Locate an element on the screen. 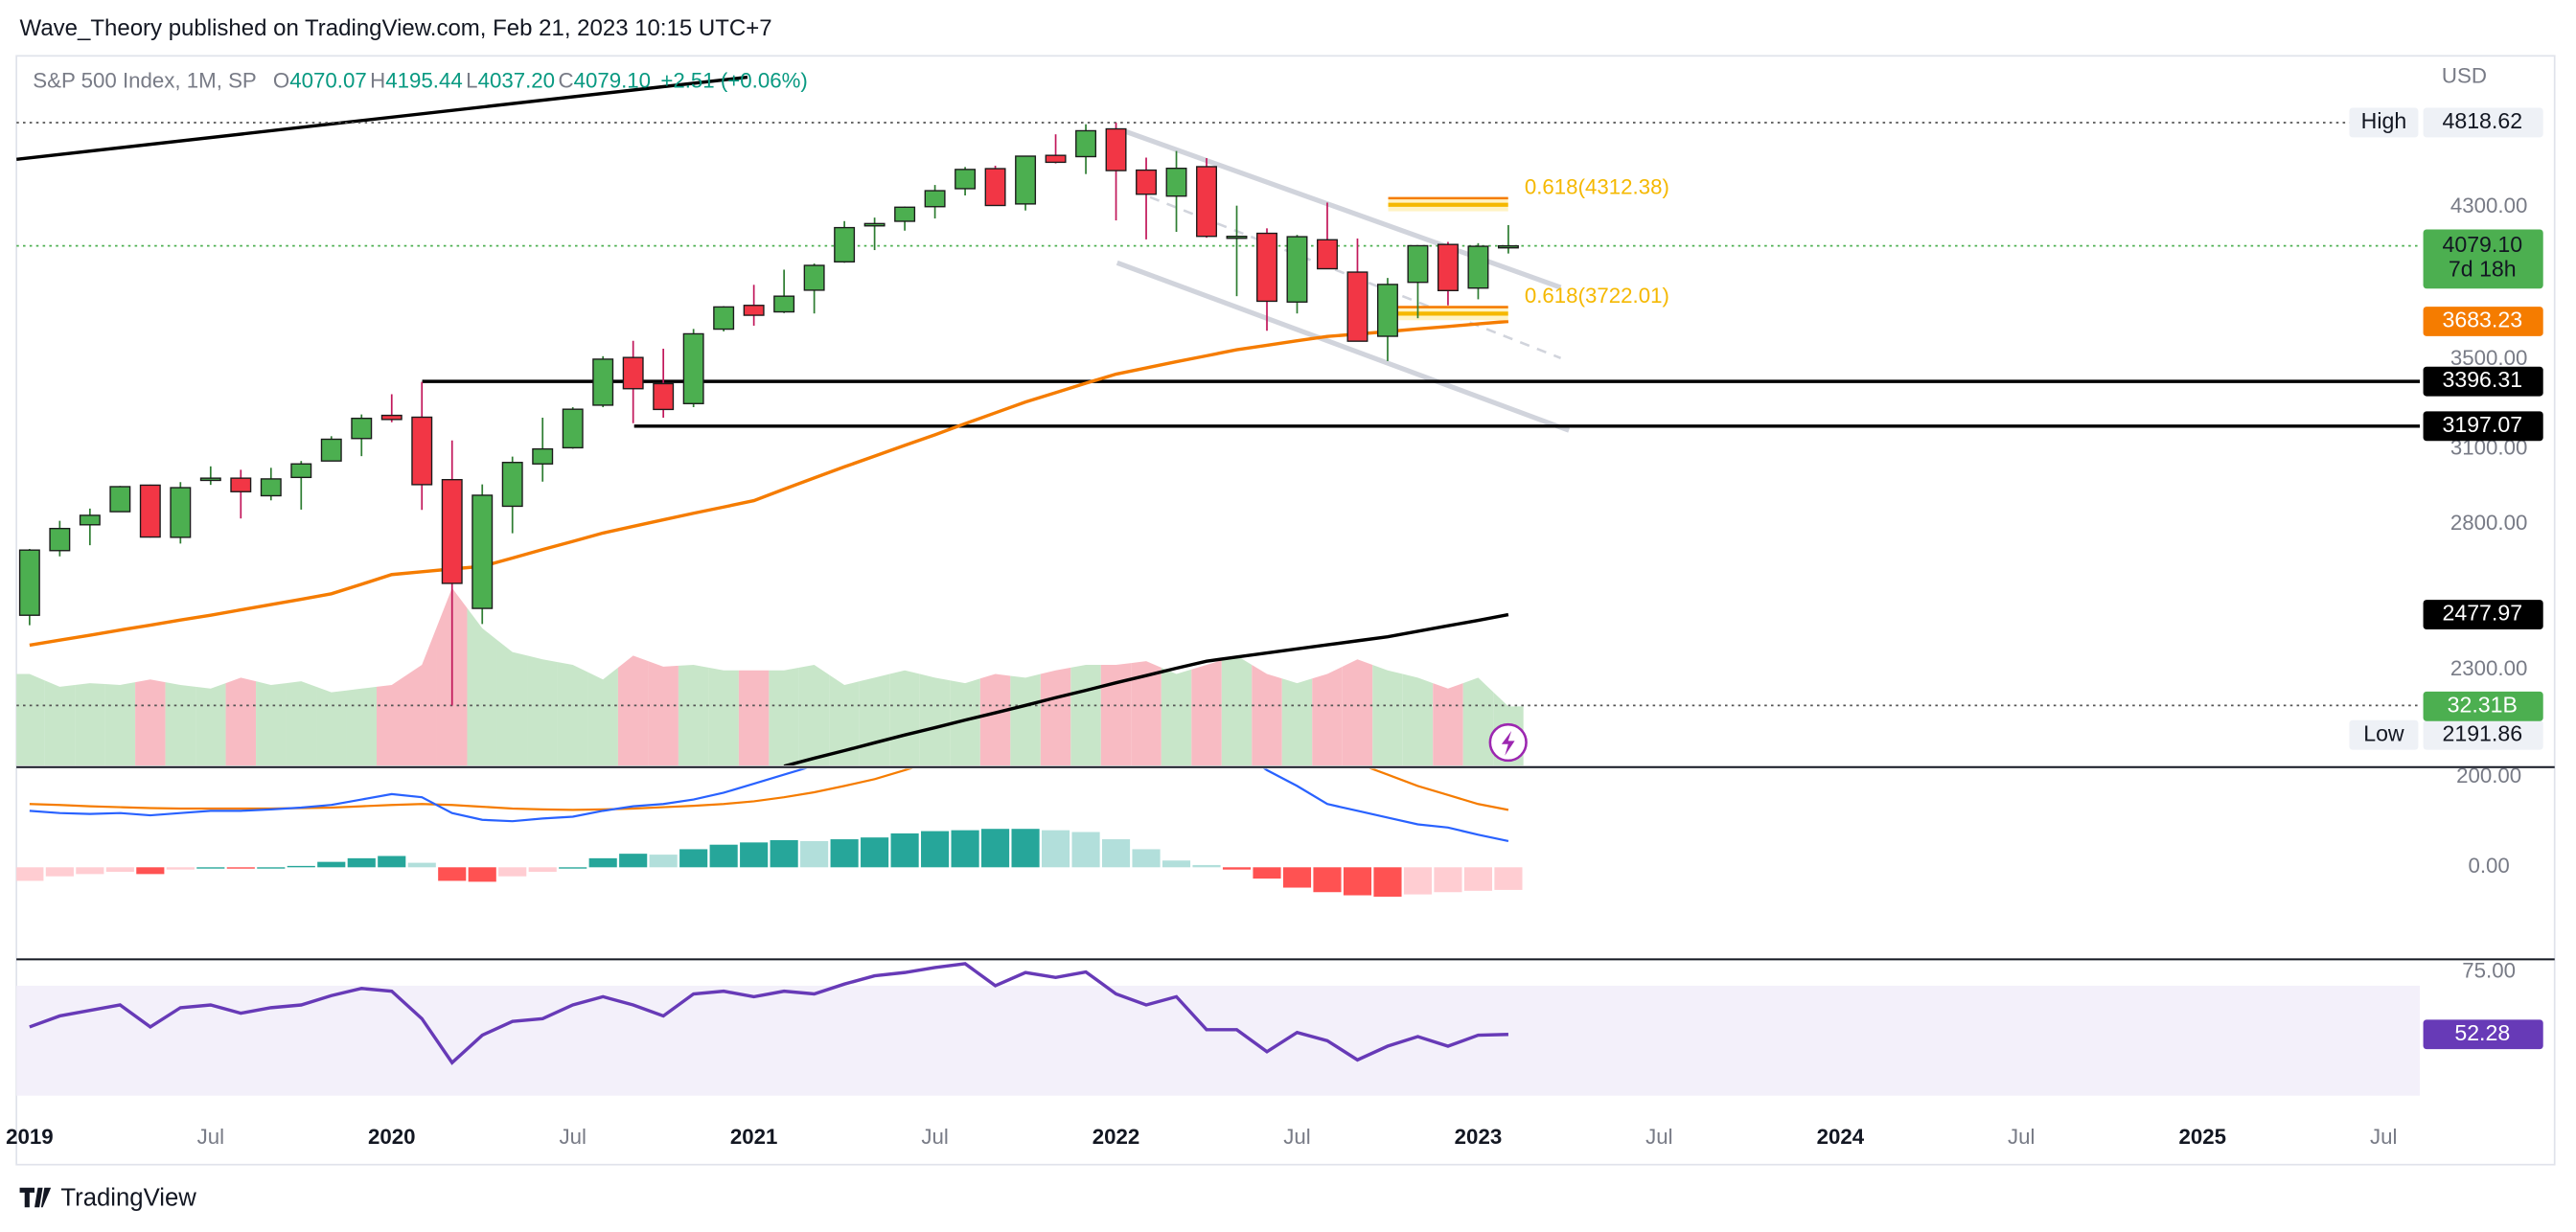  fib-label: 0.618(4312.38) is located at coordinates (1597, 186).